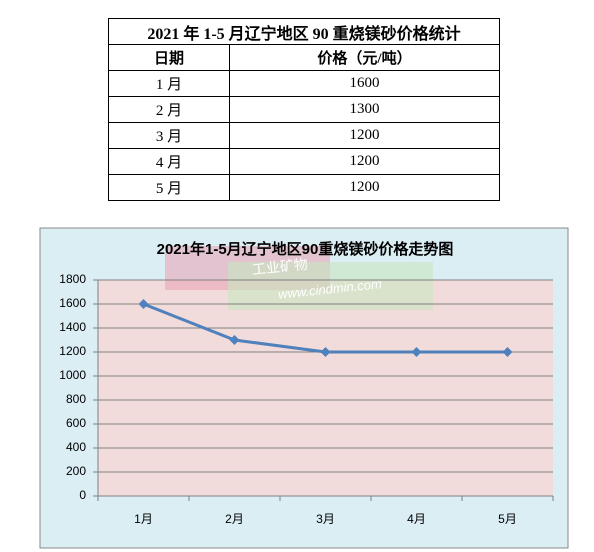  Describe the element at coordinates (279, 267) in the screenshot. I see `watermark-text: 工业矿物` at that location.